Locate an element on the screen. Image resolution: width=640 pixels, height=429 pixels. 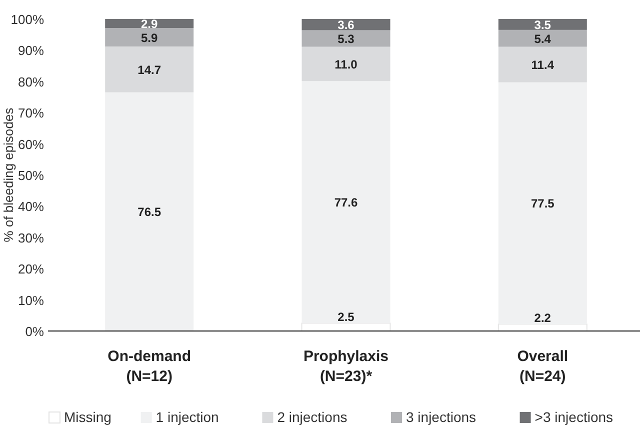
y-tick-label: 50% is located at coordinates (31, 175).